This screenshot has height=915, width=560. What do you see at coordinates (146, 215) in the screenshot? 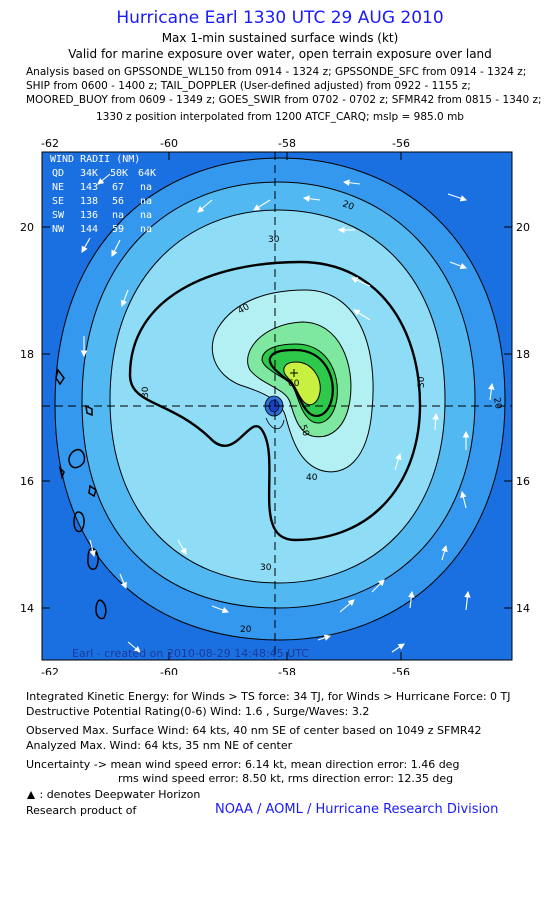
I see `radii-row-sw-64: na` at bounding box center [146, 215].